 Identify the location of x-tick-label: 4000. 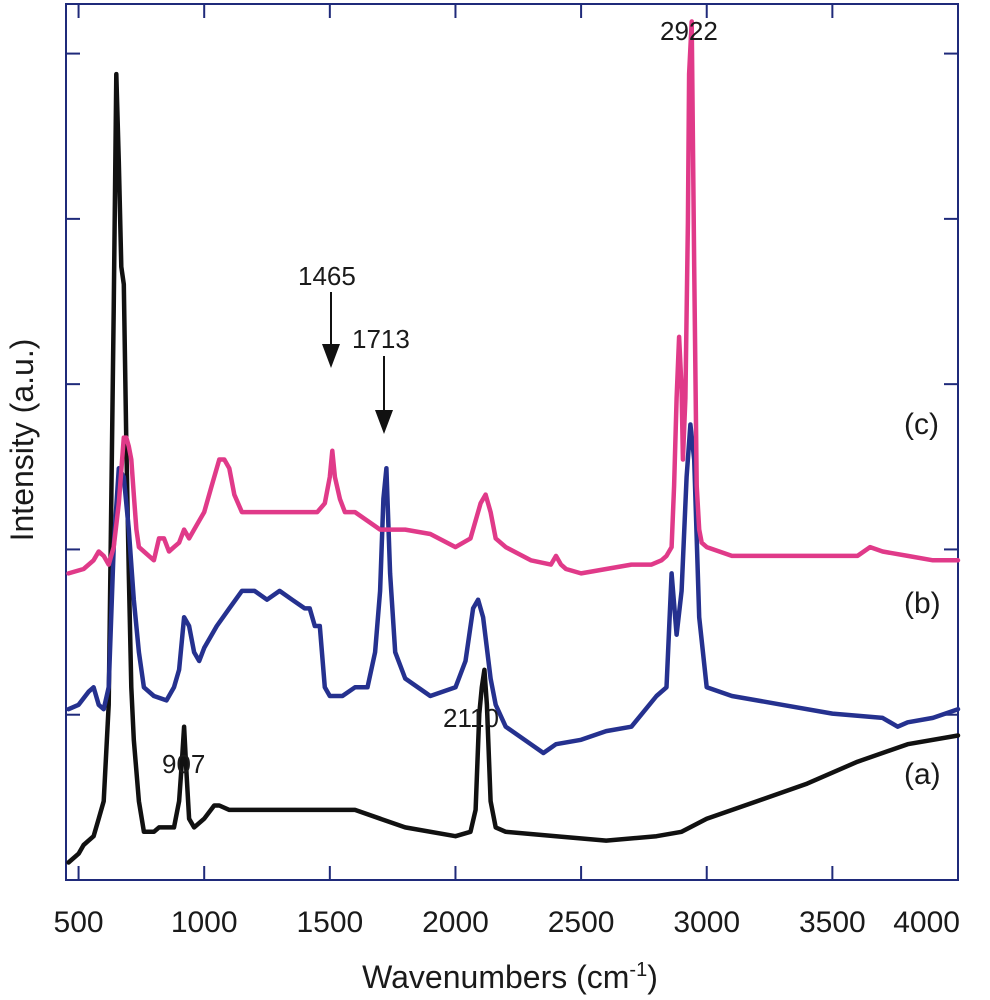
(926, 922).